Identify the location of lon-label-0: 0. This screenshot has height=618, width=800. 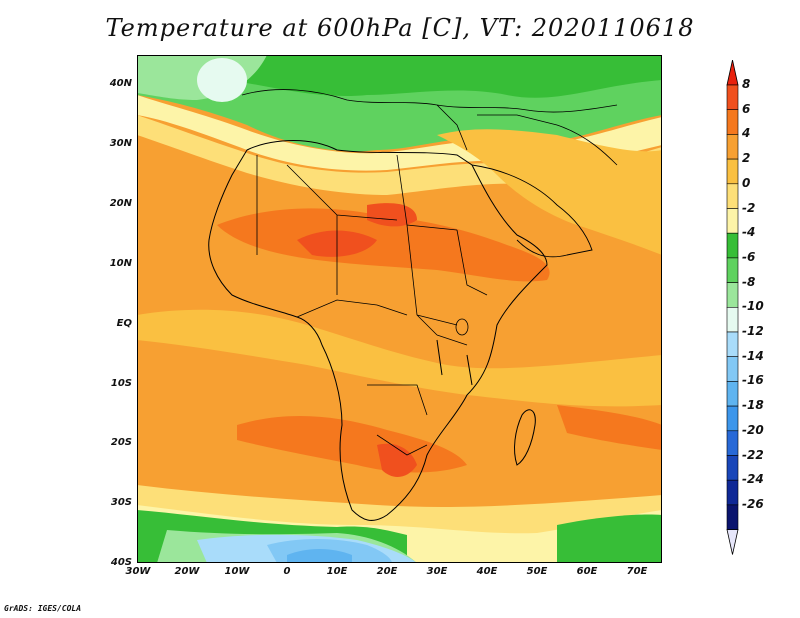
(287, 571).